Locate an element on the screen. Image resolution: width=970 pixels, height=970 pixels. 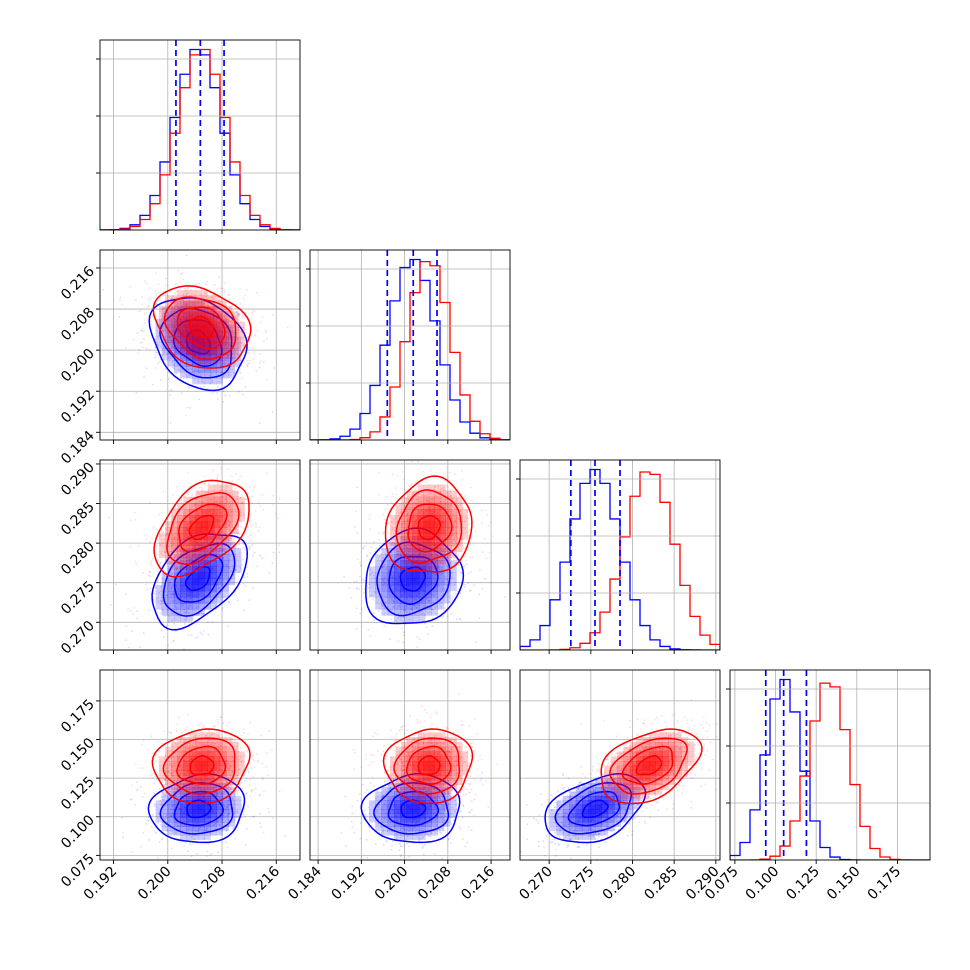
y-tick-label: 0.184 is located at coordinates (78, 448).